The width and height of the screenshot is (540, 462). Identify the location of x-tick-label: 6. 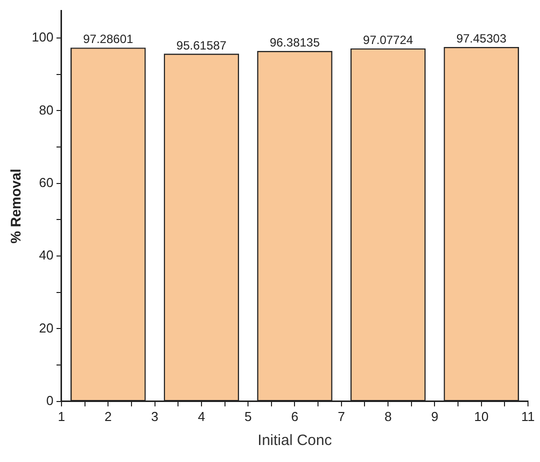
(294, 416).